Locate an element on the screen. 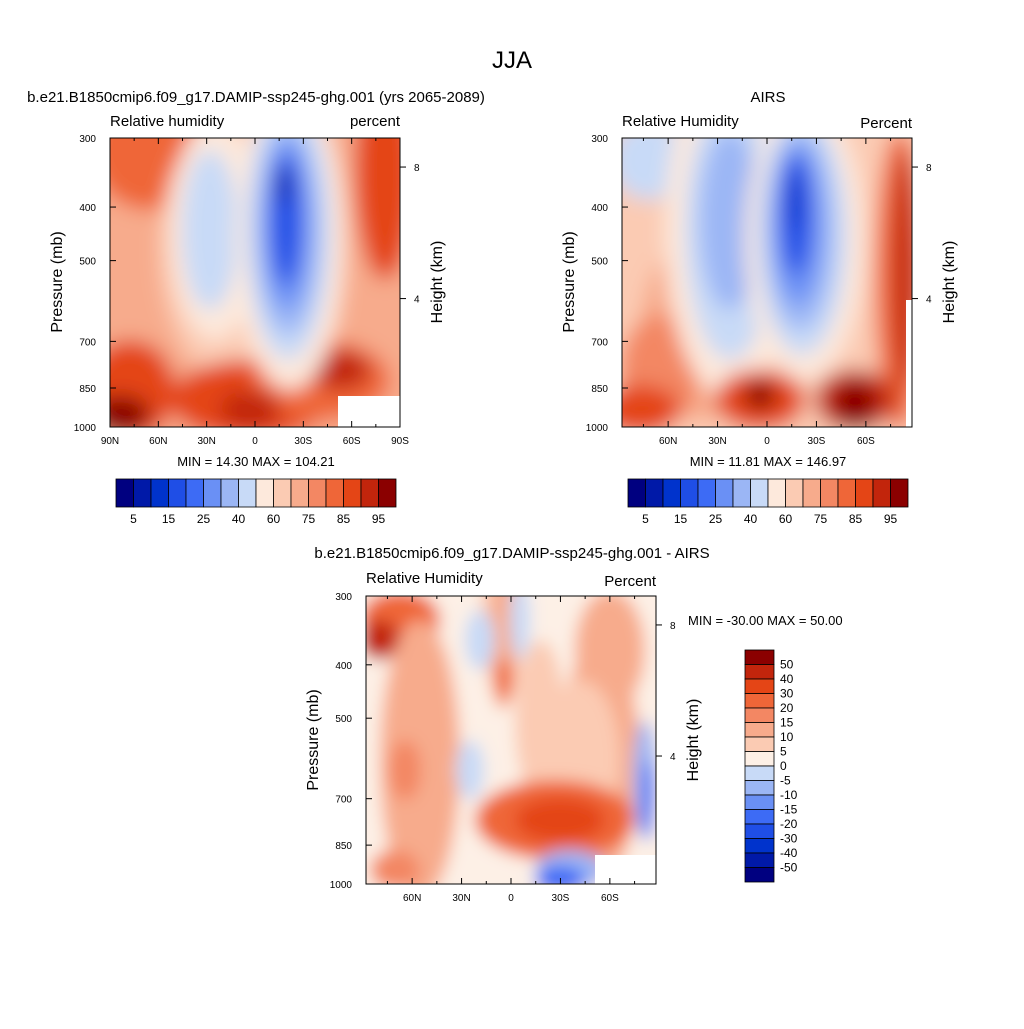 The height and width of the screenshot is (1029, 1024). panel-difference-subtitle-left: Relative Humidity is located at coordinates (424, 578).